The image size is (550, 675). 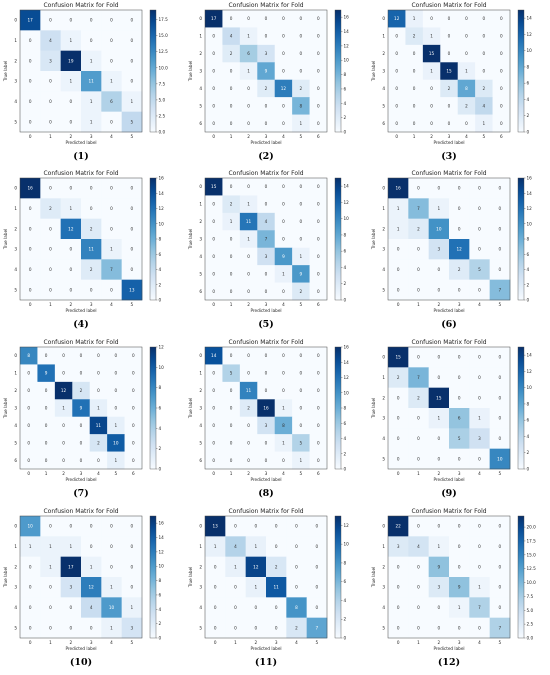 I want to click on cell-value: 7, so click(x=316, y=627).